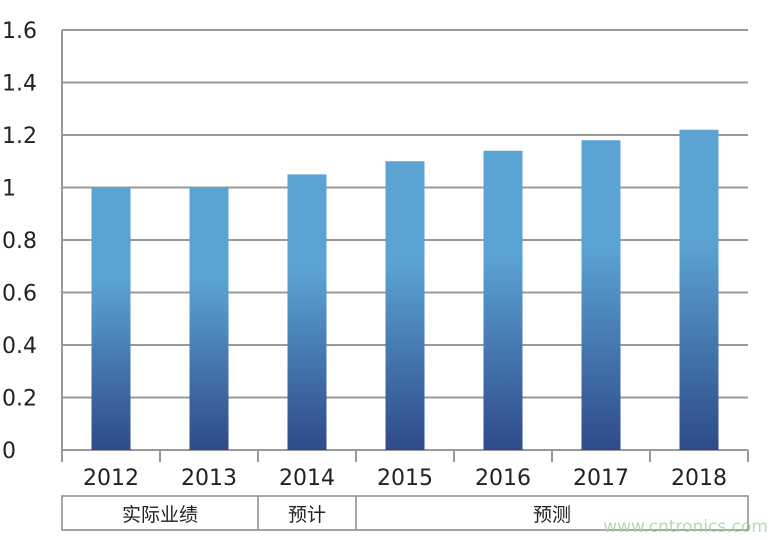 The image size is (778, 540). I want to click on y-tick-label: 0, so click(9, 451).